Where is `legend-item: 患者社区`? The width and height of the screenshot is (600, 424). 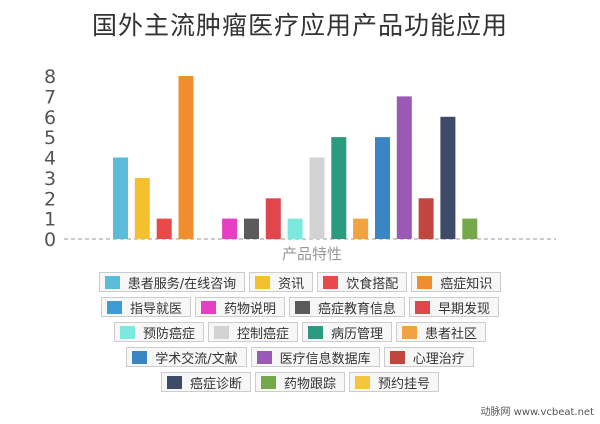
legend-item: 患者社区 is located at coordinates (441, 332).